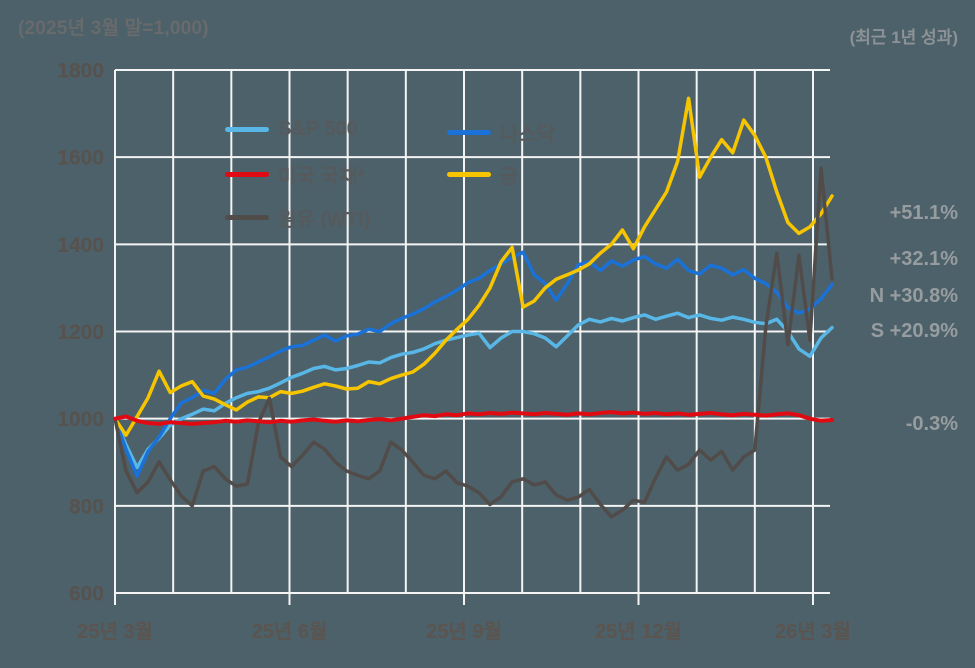 This screenshot has height=668, width=975. Describe the element at coordinates (915, 331) in the screenshot. I see `performance-label: S +20.9%` at that location.